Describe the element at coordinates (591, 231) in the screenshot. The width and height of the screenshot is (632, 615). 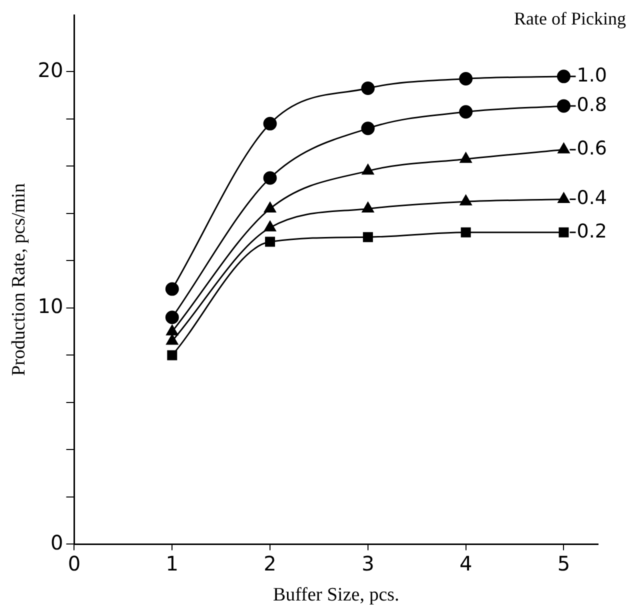
I see `legend-label: 0.2` at that location.